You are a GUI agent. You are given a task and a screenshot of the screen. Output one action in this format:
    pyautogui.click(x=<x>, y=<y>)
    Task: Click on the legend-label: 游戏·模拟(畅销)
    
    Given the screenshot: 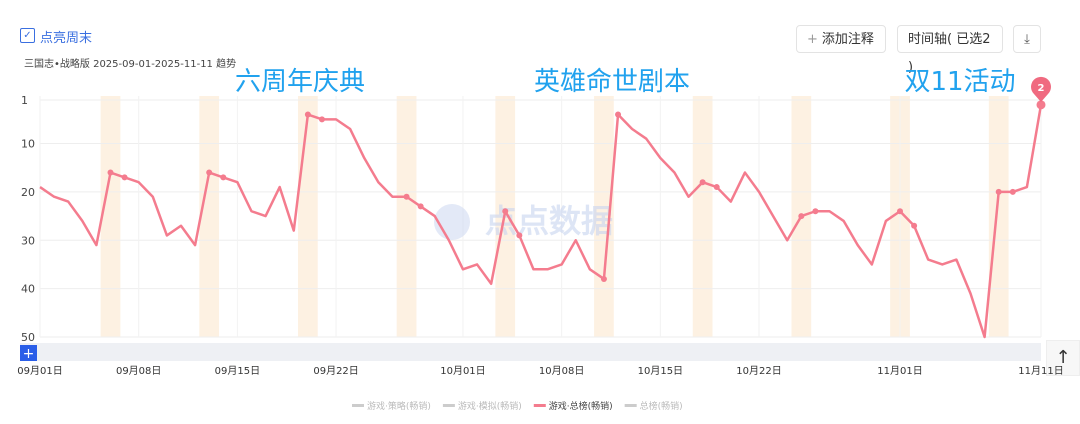 What is the action you would take?
    pyautogui.click(x=490, y=406)
    